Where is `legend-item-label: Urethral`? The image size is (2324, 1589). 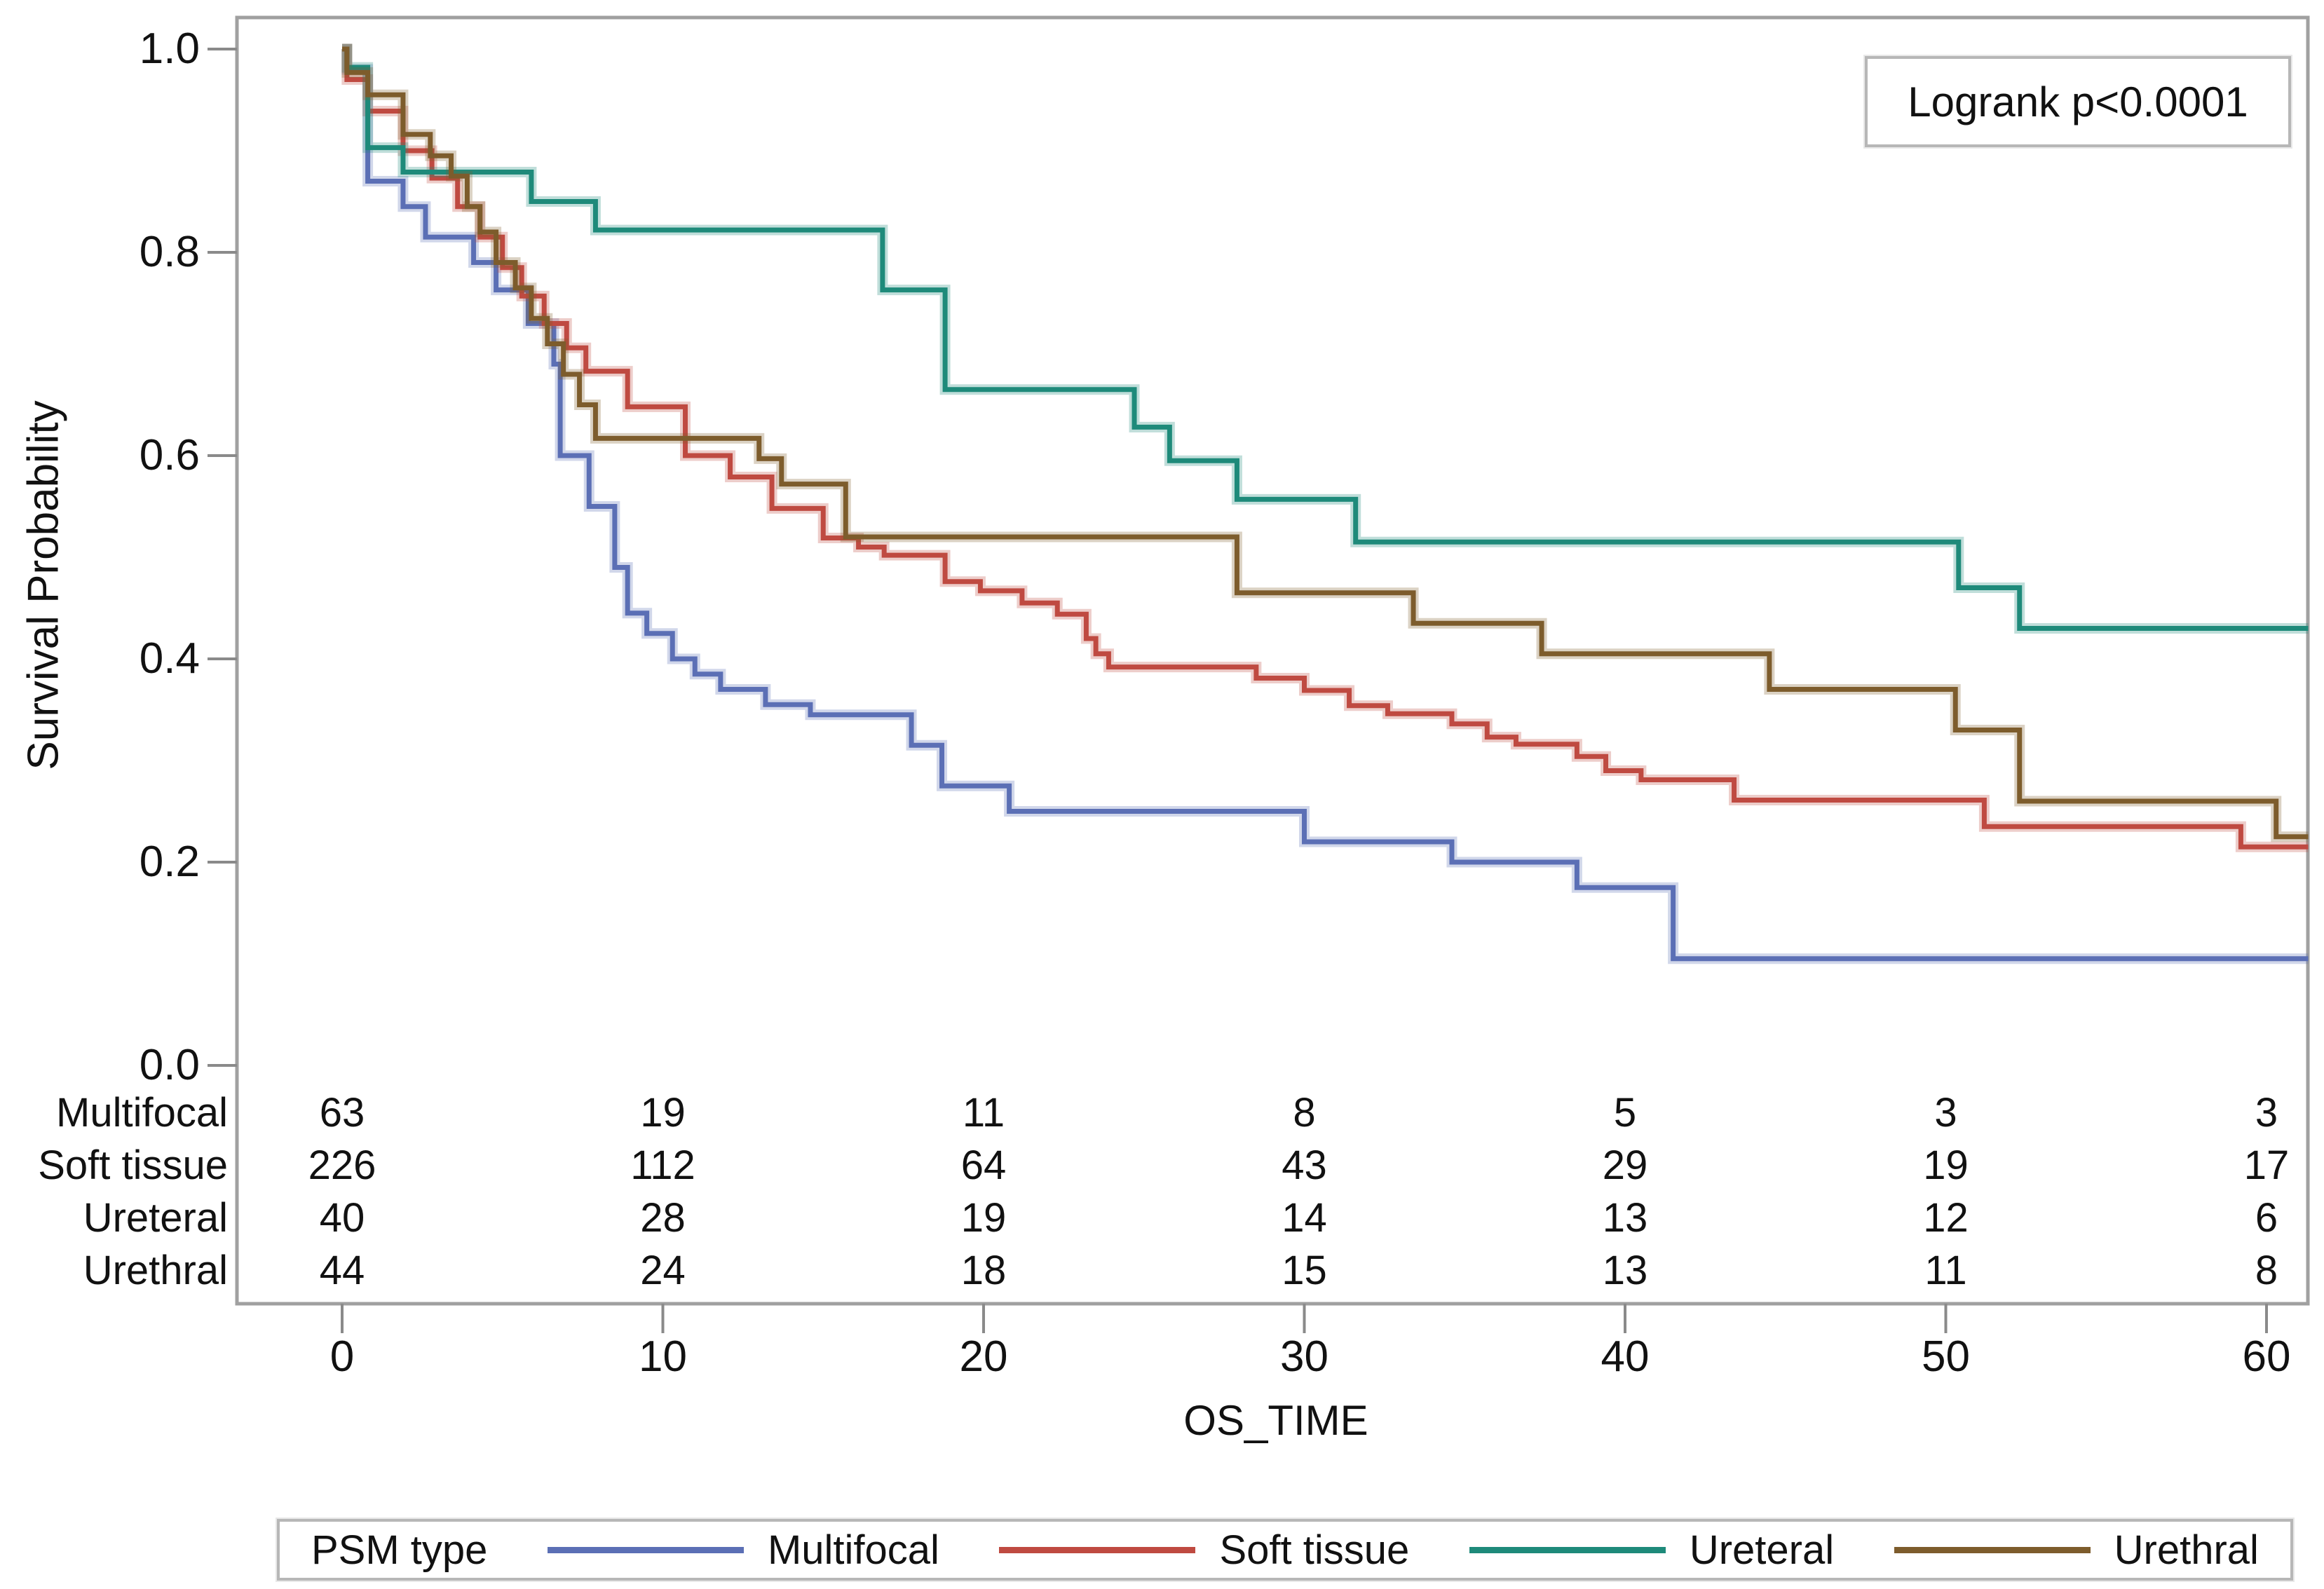
legend-item-label: Urethral is located at coordinates (2186, 1550).